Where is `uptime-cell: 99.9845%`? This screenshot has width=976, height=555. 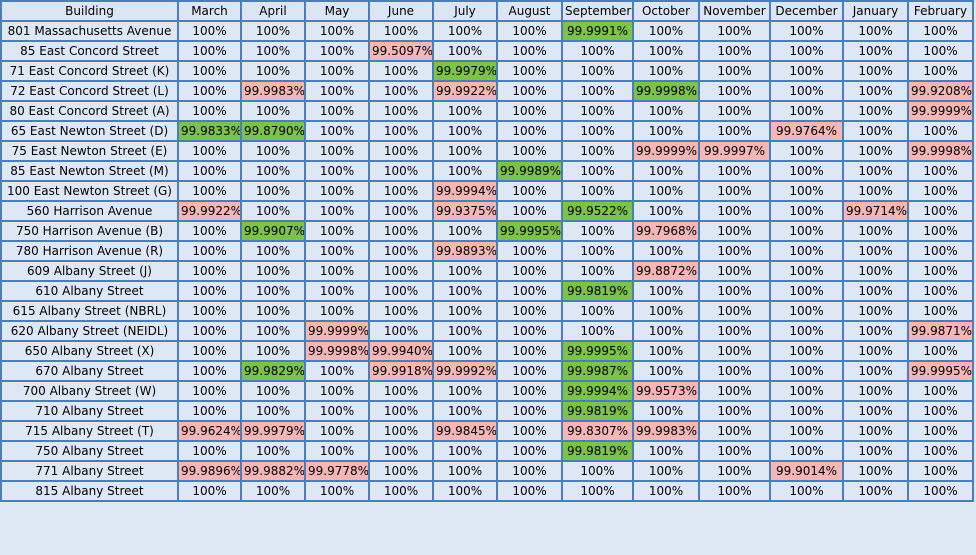
uptime-cell: 99.9845% is located at coordinates (465, 431).